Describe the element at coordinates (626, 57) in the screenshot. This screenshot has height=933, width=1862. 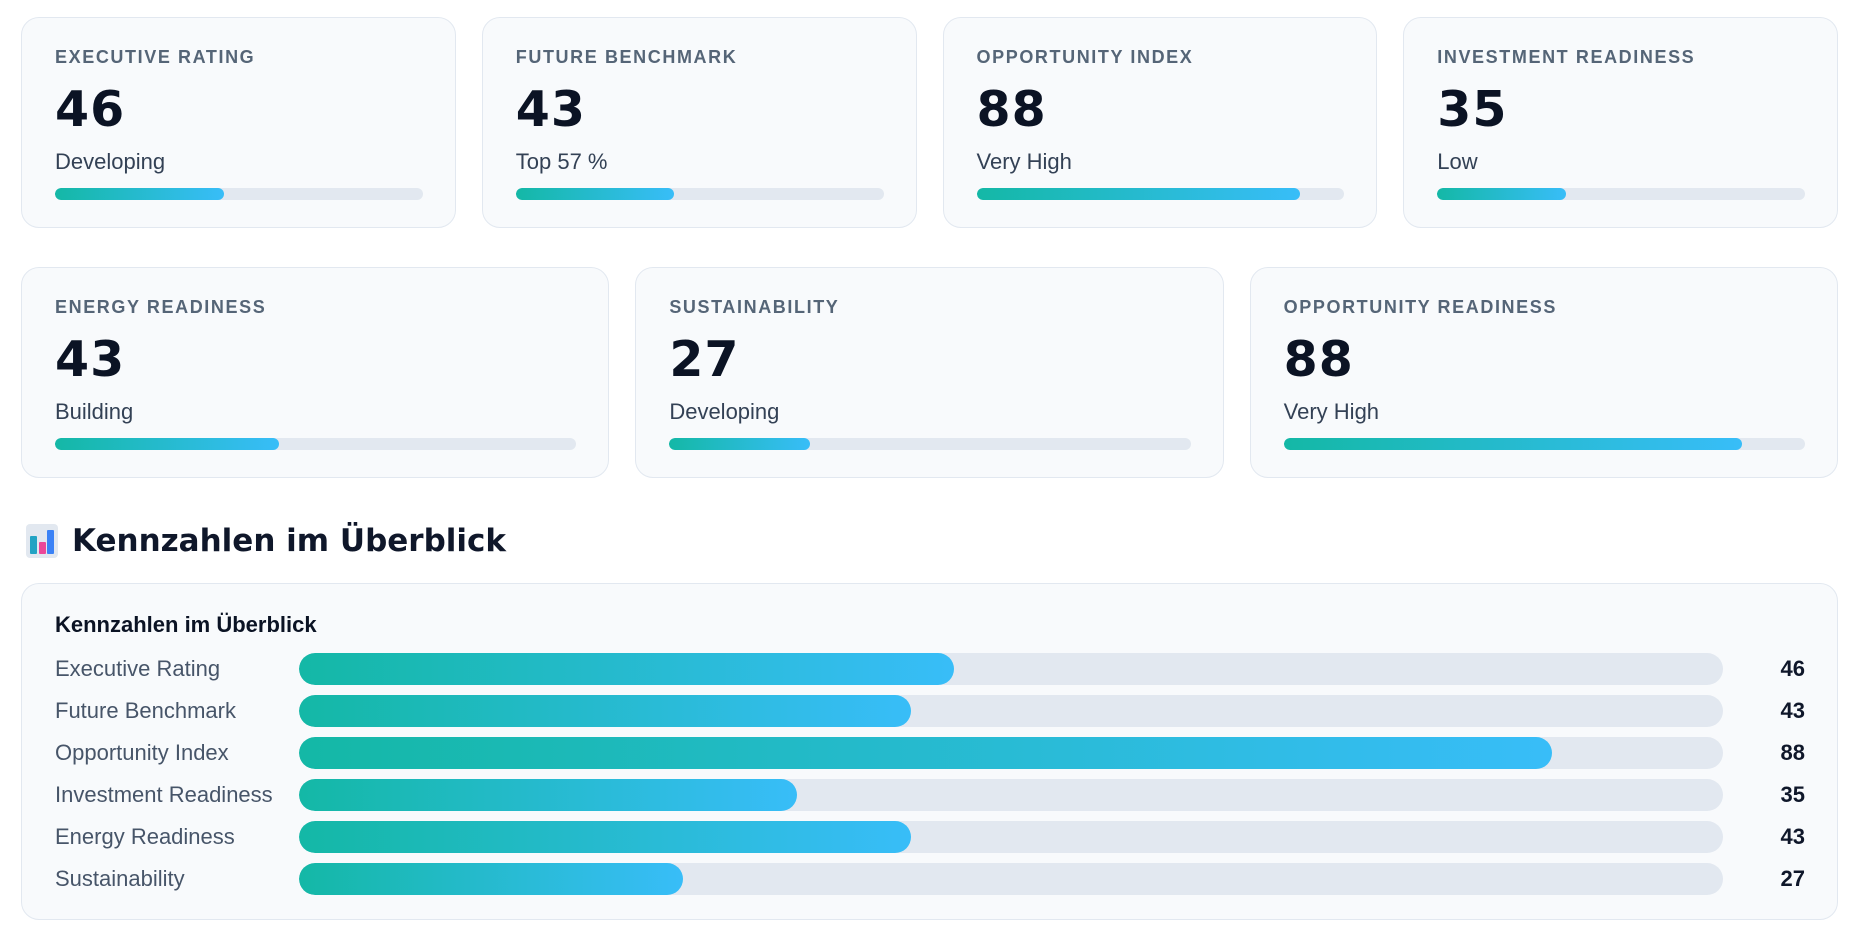
I see `kpi-label: FUTURE BENCHMARK` at that location.